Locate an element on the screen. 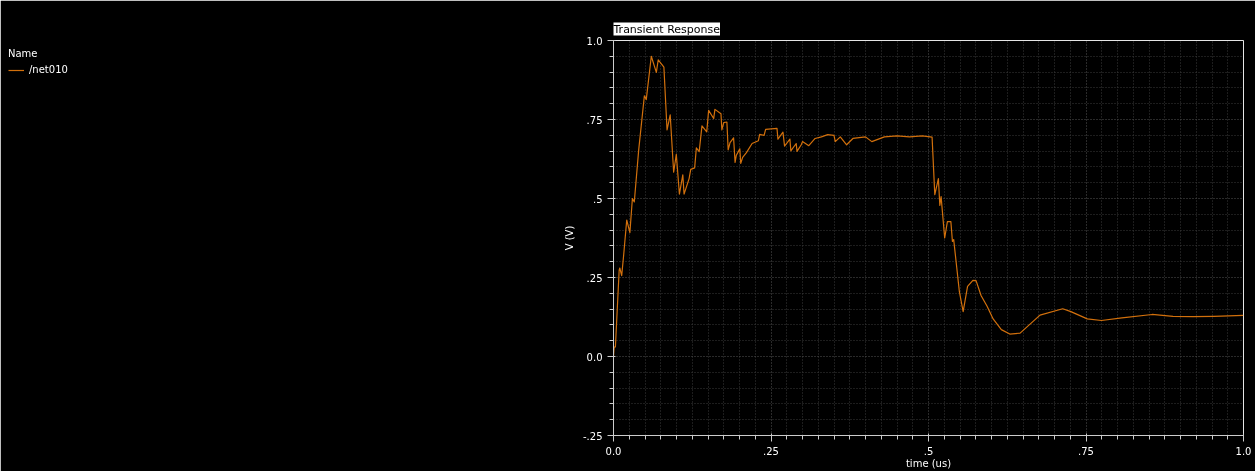 Image resolution: width=1255 pixels, height=471 pixels. y-tick-label: .25 is located at coordinates (594, 278).